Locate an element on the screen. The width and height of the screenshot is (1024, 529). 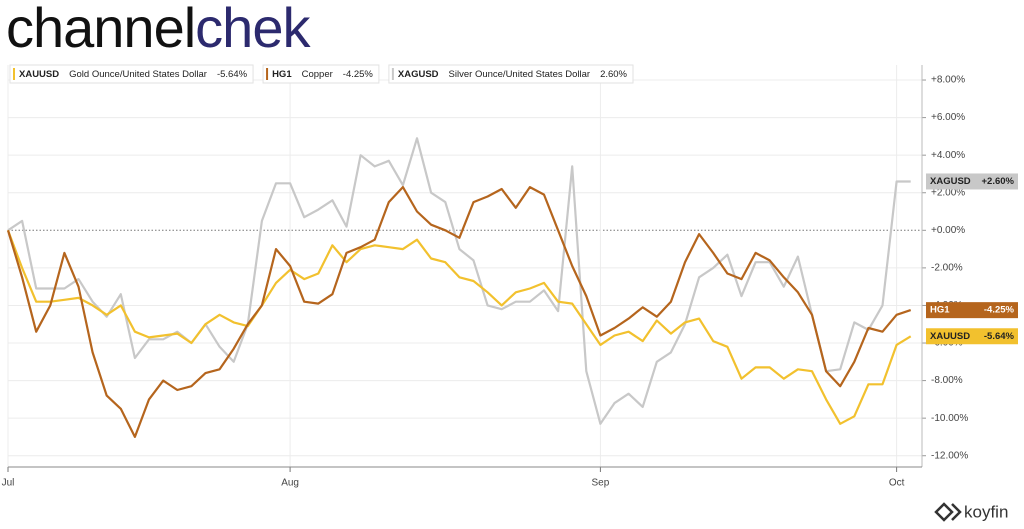
logo: channelchek is located at coordinates (158, 29).